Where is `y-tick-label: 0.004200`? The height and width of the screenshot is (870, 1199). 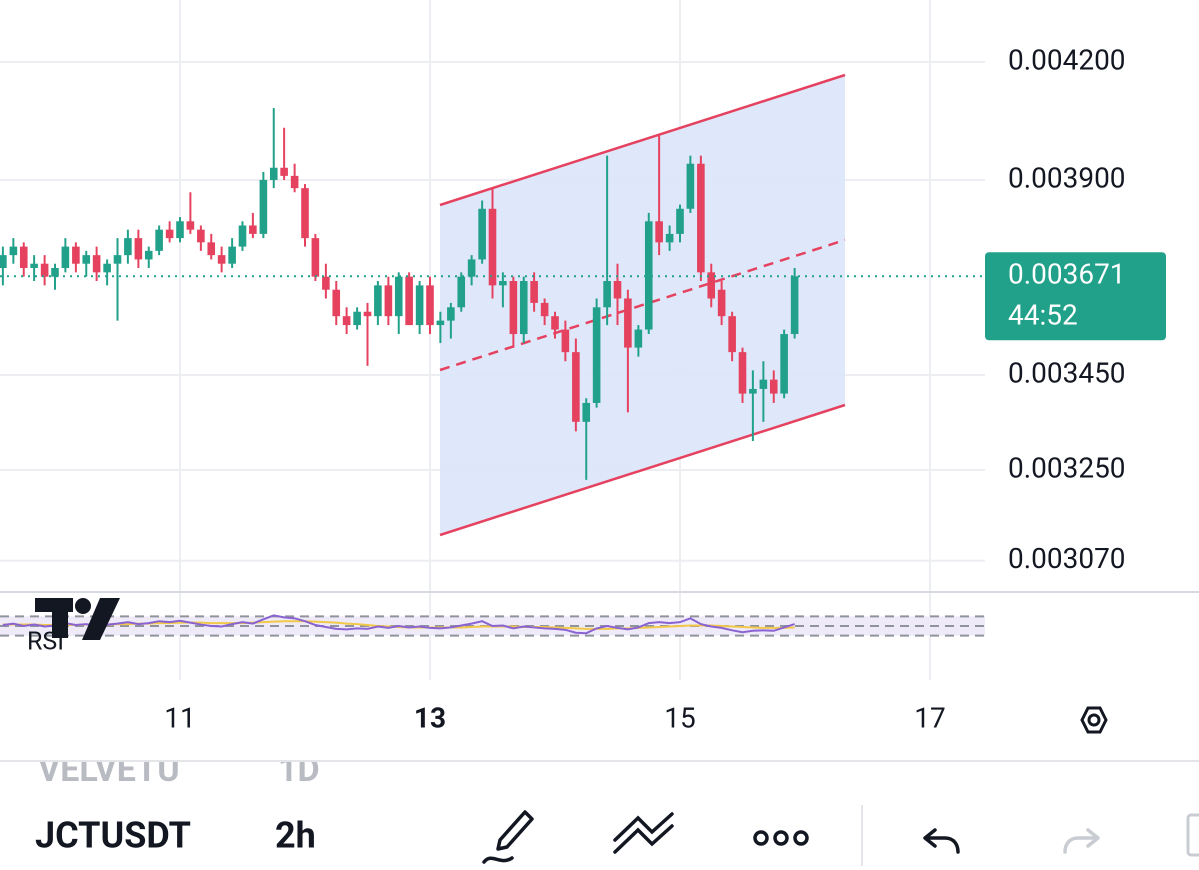
y-tick-label: 0.004200 is located at coordinates (1067, 59).